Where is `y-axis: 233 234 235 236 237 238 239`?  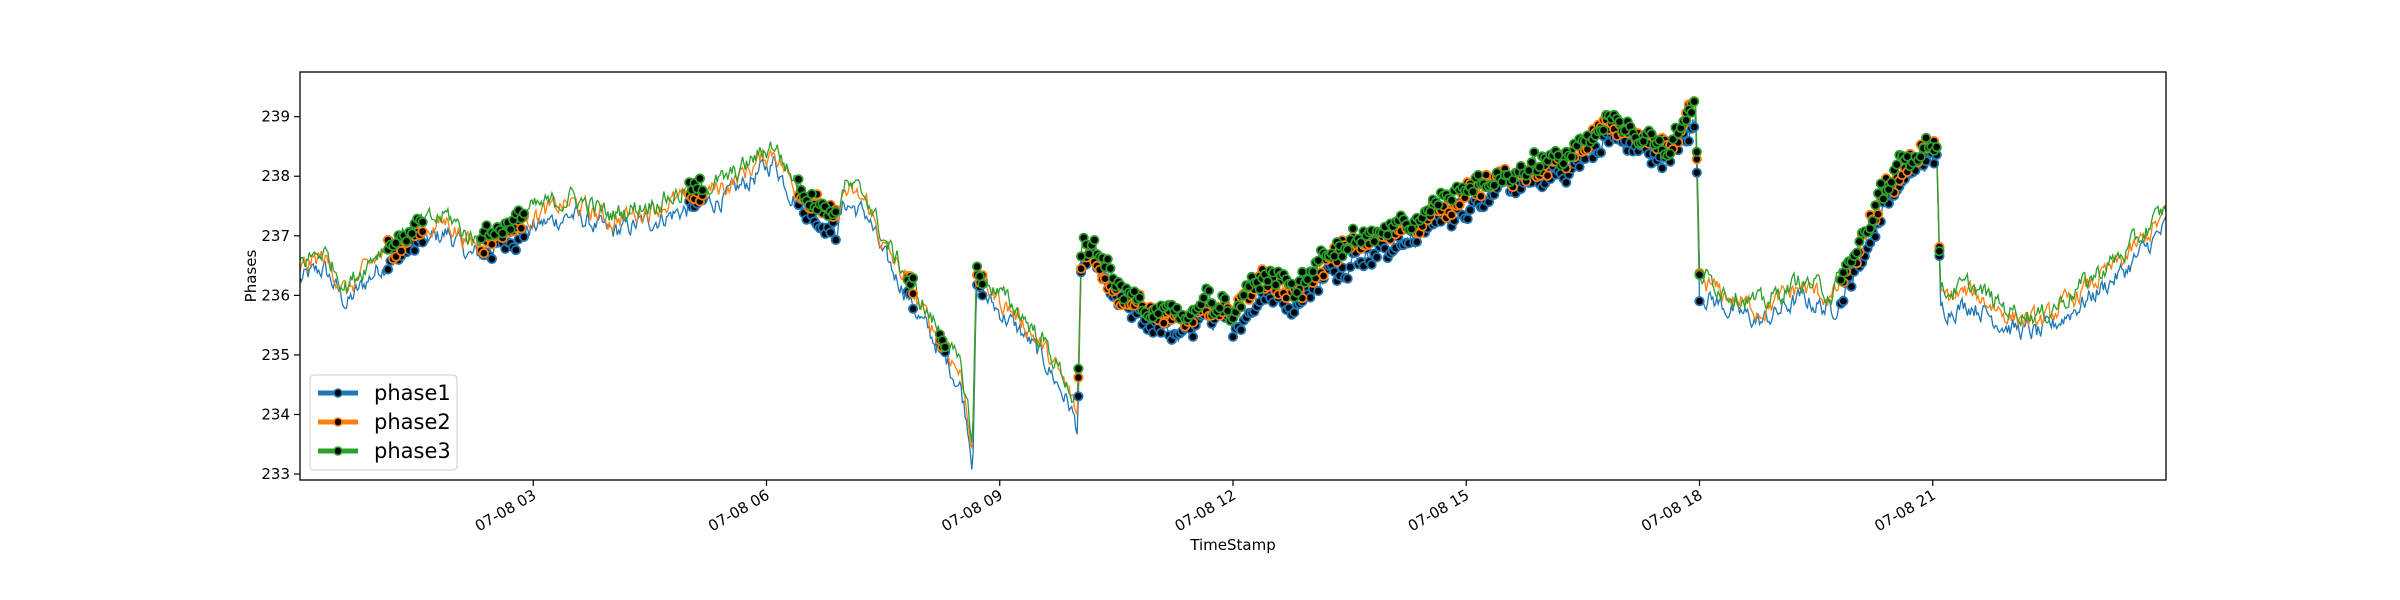
y-axis: 233 234 235 236 237 238 239 is located at coordinates (280, 295).